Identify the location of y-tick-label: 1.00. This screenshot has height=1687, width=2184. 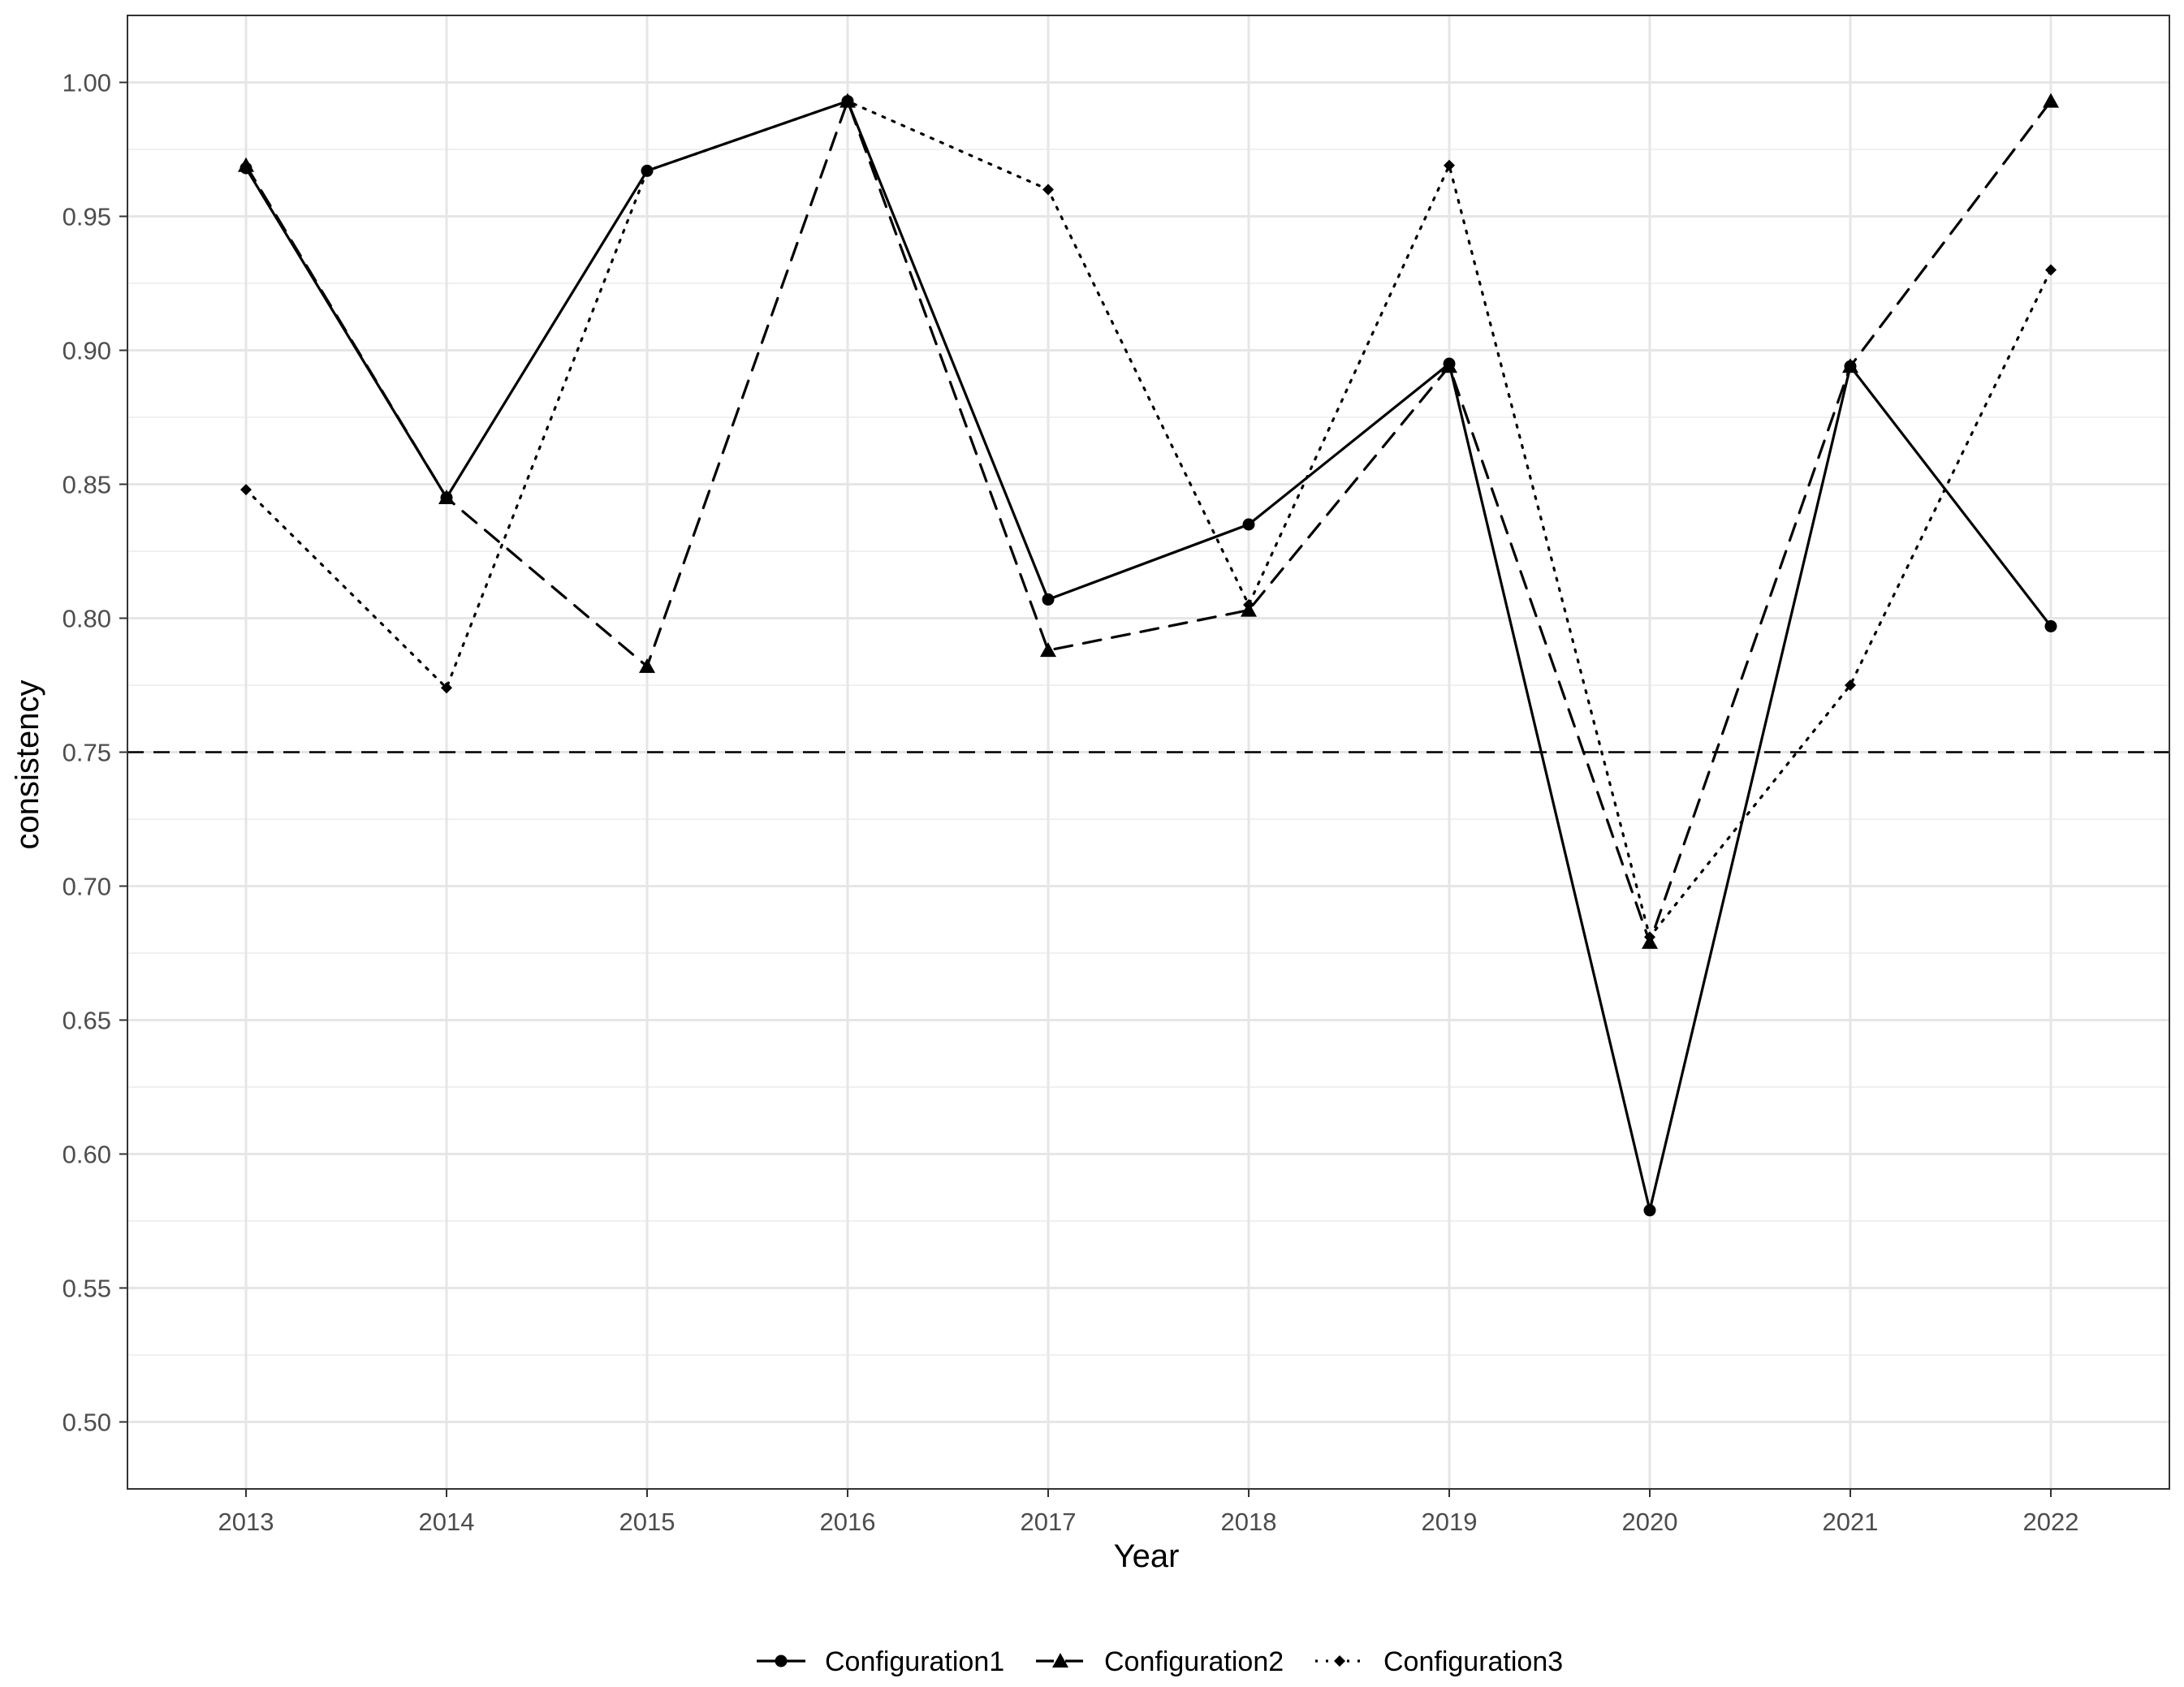
(87, 83).